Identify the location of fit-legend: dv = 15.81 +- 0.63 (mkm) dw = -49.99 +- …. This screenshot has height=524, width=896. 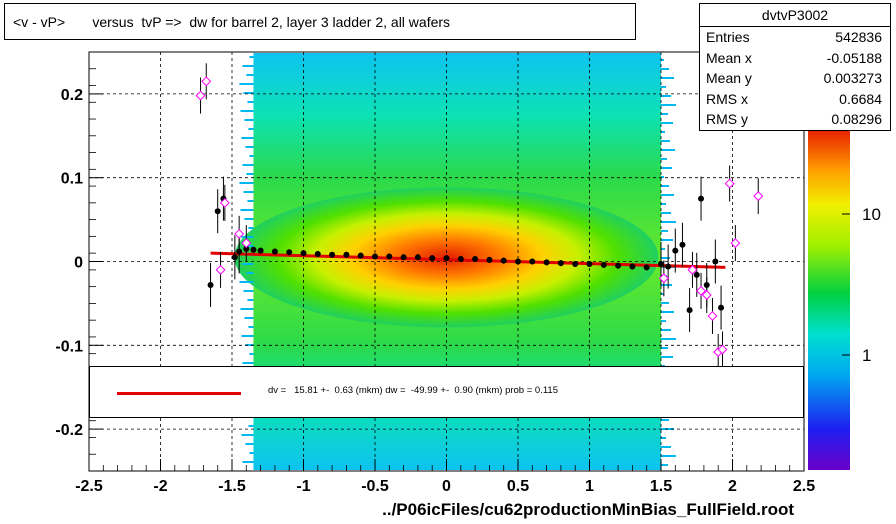
(446, 392).